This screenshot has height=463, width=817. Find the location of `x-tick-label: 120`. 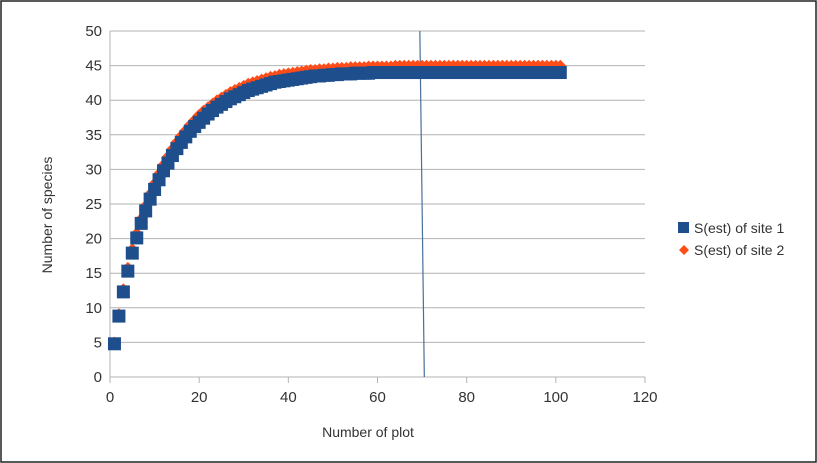

x-tick-label: 120 is located at coordinates (644, 397).